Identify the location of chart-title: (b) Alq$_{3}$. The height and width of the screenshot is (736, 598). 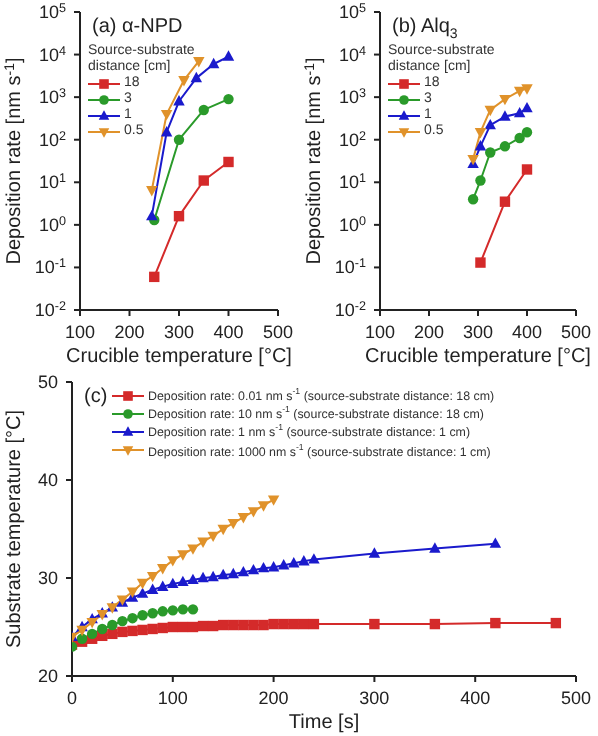
(425, 29).